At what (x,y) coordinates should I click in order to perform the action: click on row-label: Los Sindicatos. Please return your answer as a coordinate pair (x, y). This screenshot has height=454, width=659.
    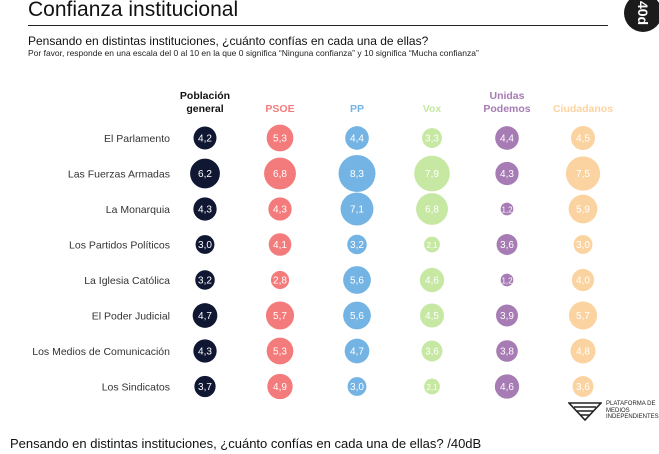
    Looking at the image, I should click on (136, 388).